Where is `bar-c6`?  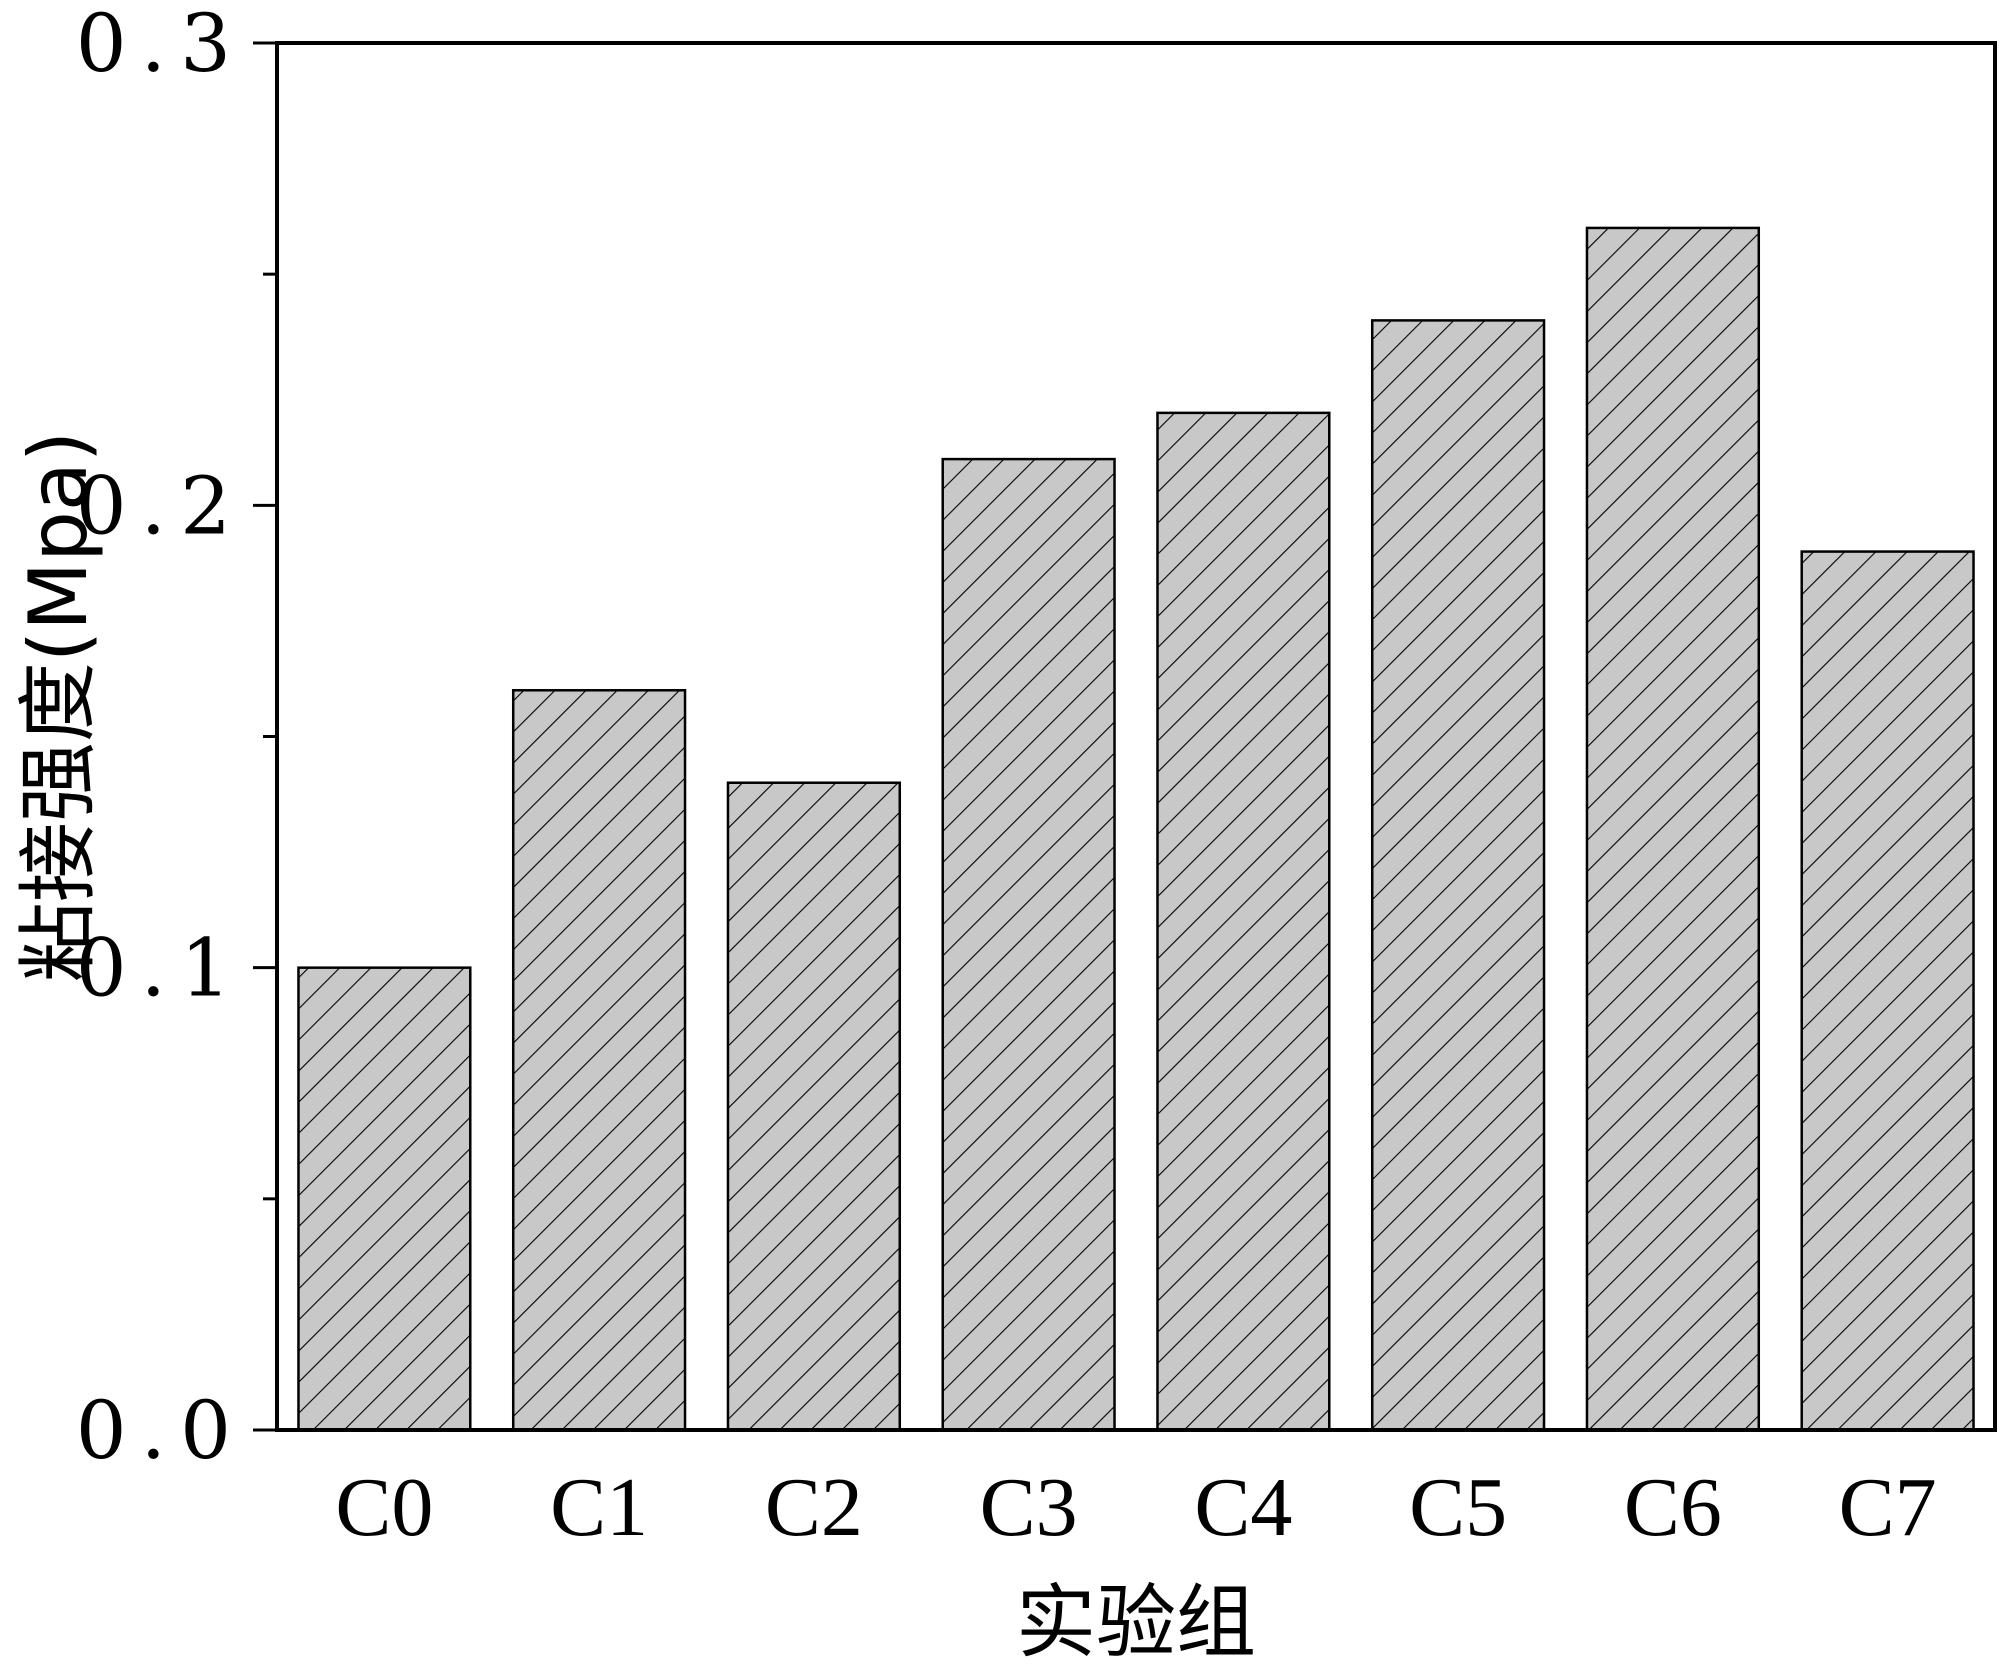
bar-c6 is located at coordinates (1673, 829).